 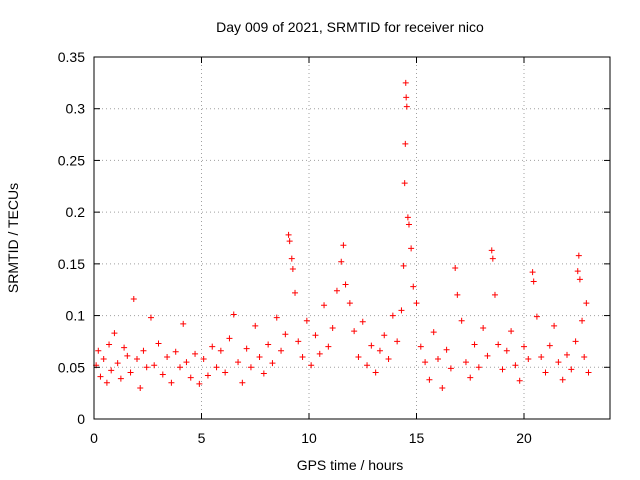 I want to click on y-tick-label: 0.35, so click(x=71, y=57).